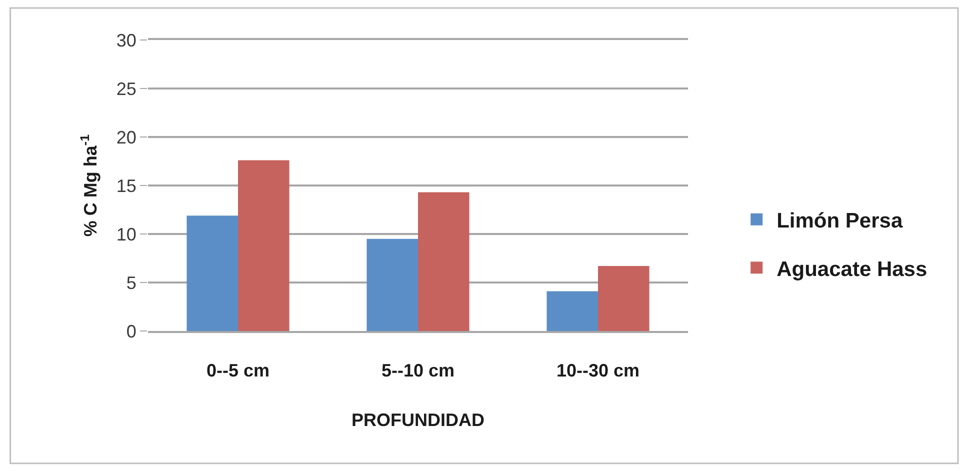  What do you see at coordinates (418, 420) in the screenshot?
I see `x-axis-title: PROFUNDIDAD` at bounding box center [418, 420].